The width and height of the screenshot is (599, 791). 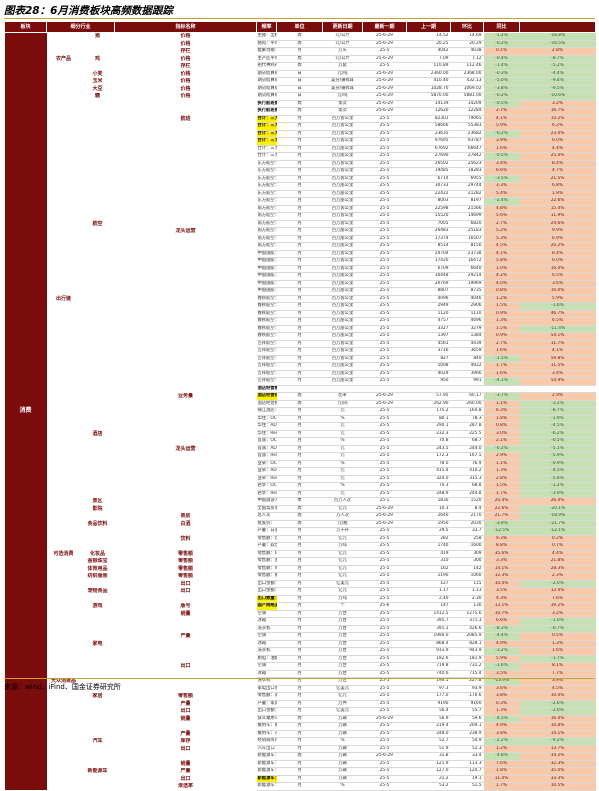 What do you see at coordinates (428, 171) in the screenshot?
I see `latest-cell: 19485` at bounding box center [428, 171].